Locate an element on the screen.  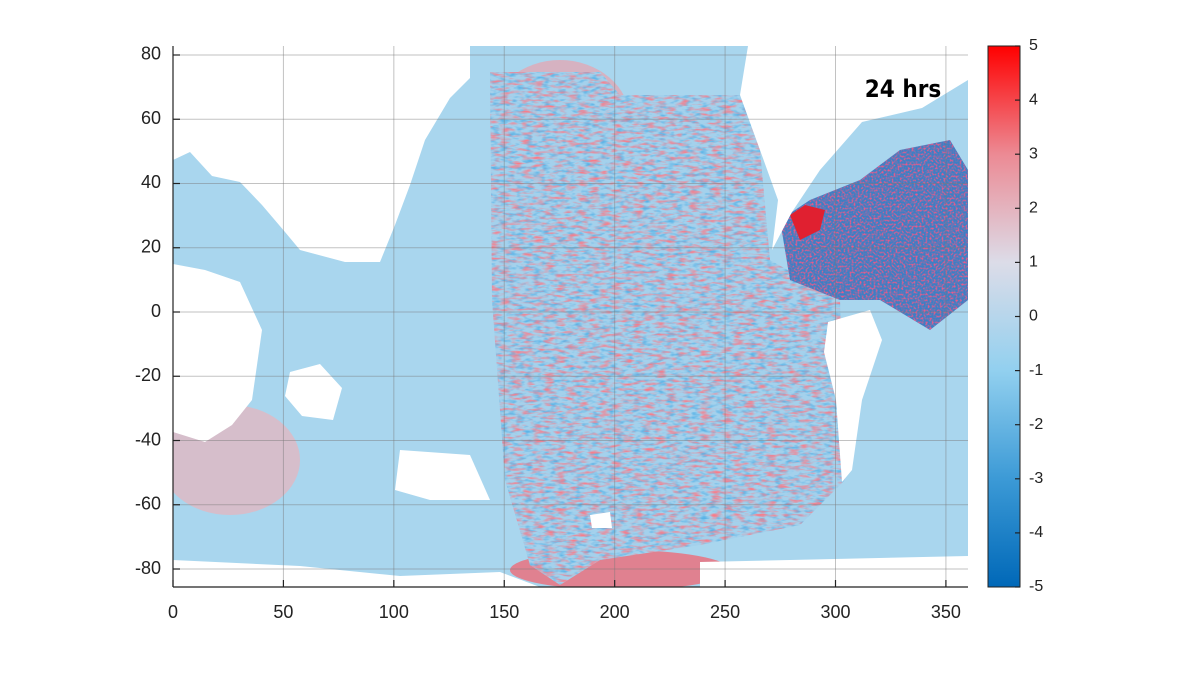
y-tick-label: -80 is located at coordinates (148, 568).